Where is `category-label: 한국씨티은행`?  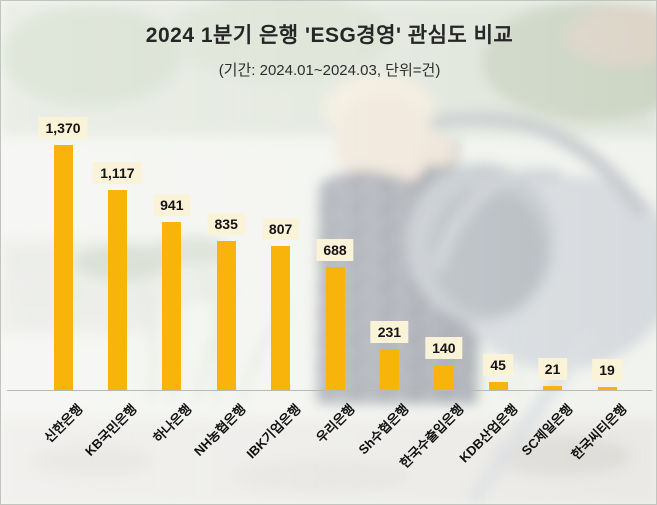
category-label: 한국씨티은행 is located at coordinates (599, 432).